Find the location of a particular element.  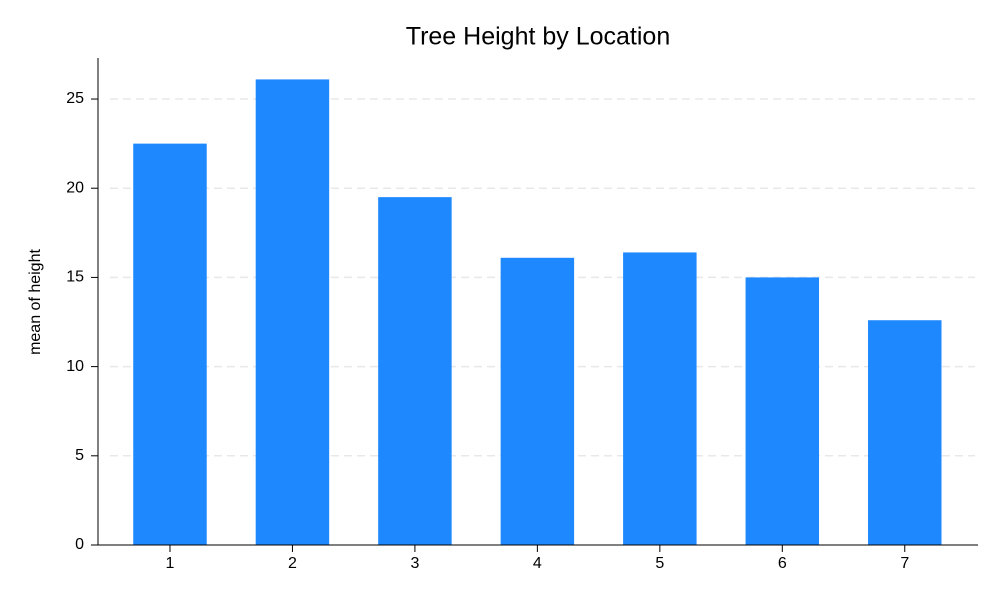

x-tick-label: 6 is located at coordinates (782, 563).